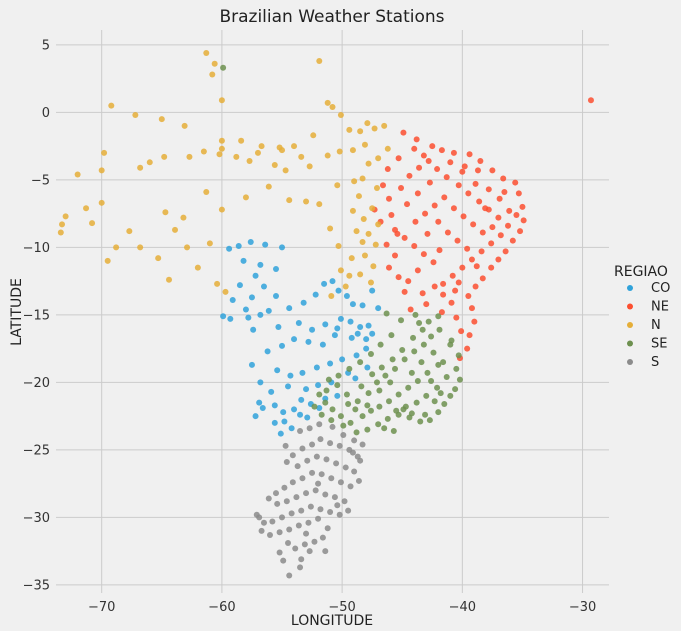 Image resolution: width=681 pixels, height=631 pixels. Describe the element at coordinates (17, 312) in the screenshot. I see `y-axis-label: LATITUDE` at that location.